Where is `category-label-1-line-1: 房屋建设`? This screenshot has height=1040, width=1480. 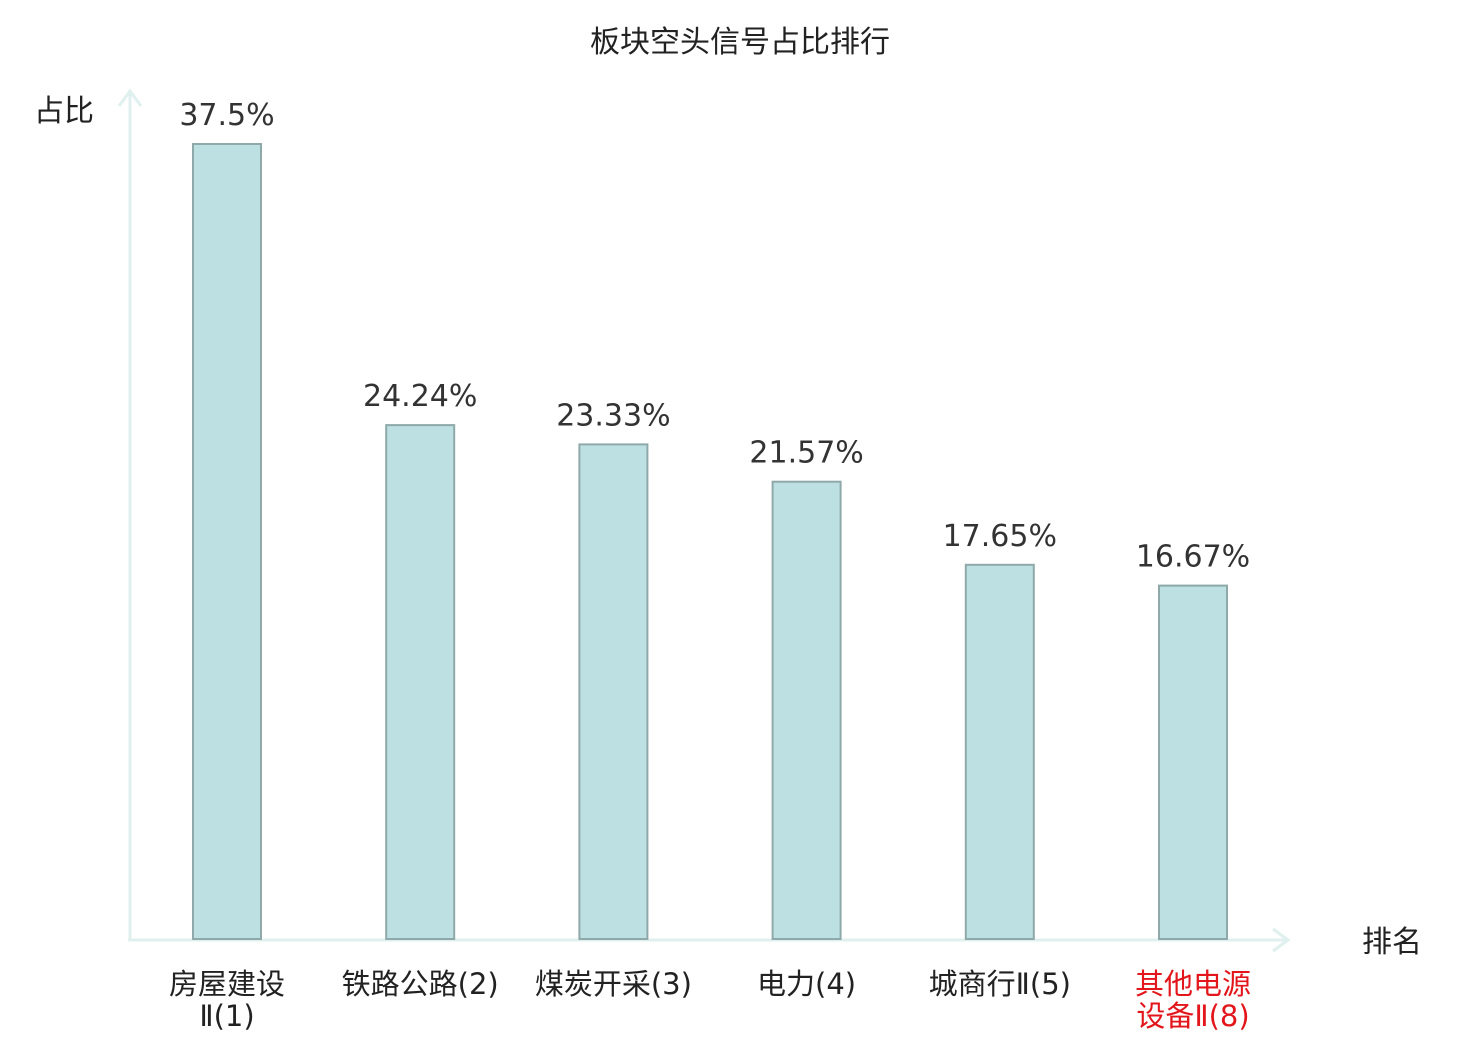
category-label-1-line-1: 房屋建设 is located at coordinates (227, 984).